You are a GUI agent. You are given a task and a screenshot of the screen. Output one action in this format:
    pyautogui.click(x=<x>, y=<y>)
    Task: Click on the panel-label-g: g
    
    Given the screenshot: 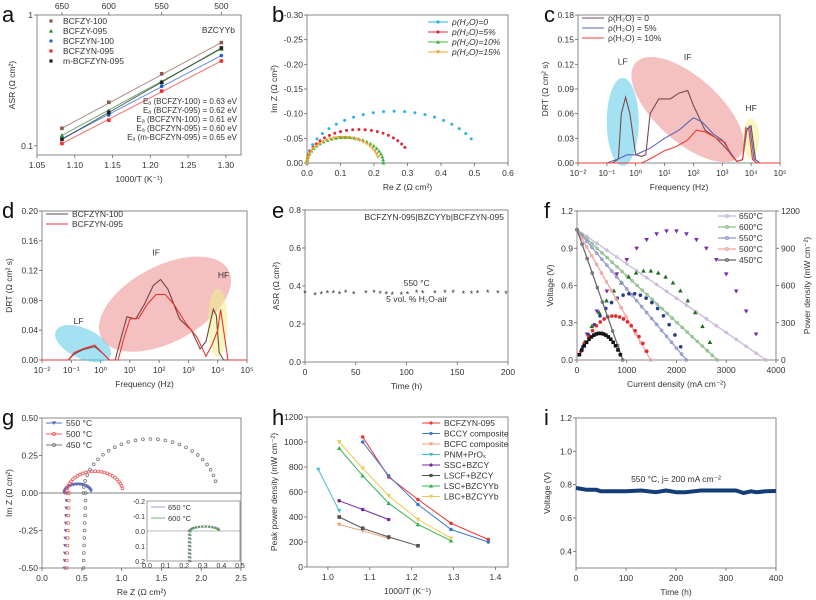 What is the action you would take?
    pyautogui.click(x=8, y=417)
    